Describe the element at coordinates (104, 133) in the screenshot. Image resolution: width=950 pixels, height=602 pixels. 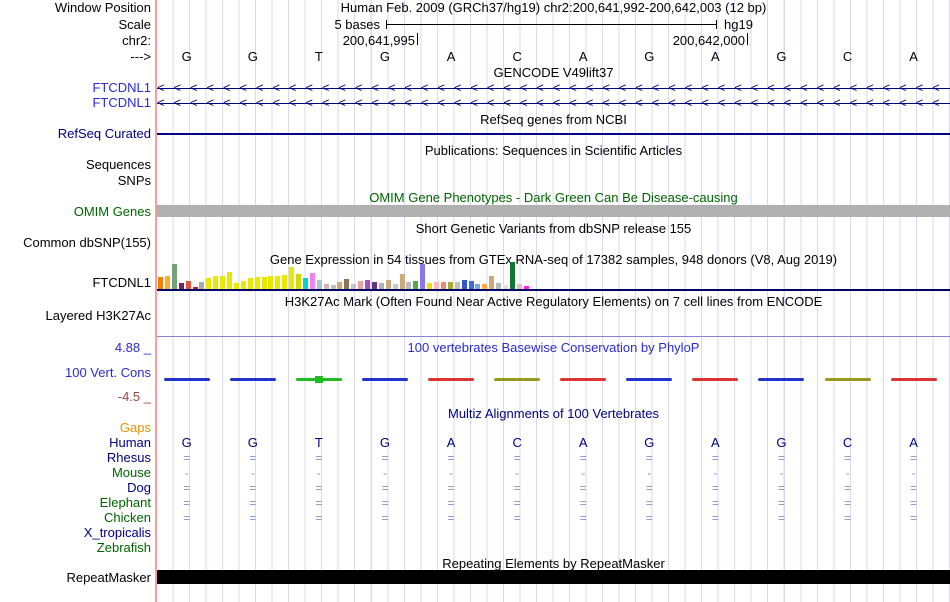
I see `refseq-curated-label: RefSeq Curated` at that location.